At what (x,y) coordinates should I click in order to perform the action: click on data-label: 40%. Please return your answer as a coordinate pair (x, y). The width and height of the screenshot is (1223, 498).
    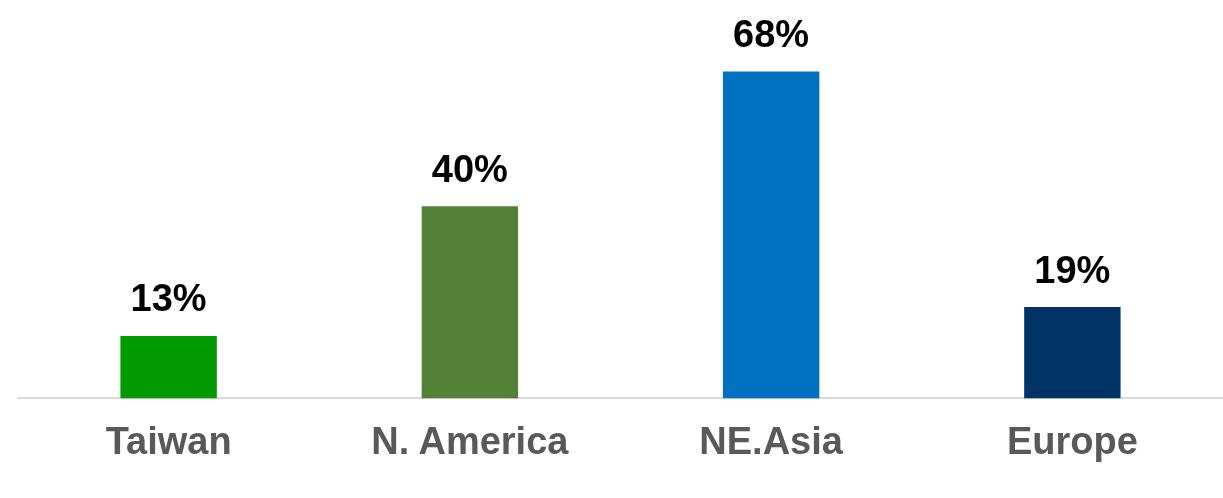
    Looking at the image, I should click on (469, 168).